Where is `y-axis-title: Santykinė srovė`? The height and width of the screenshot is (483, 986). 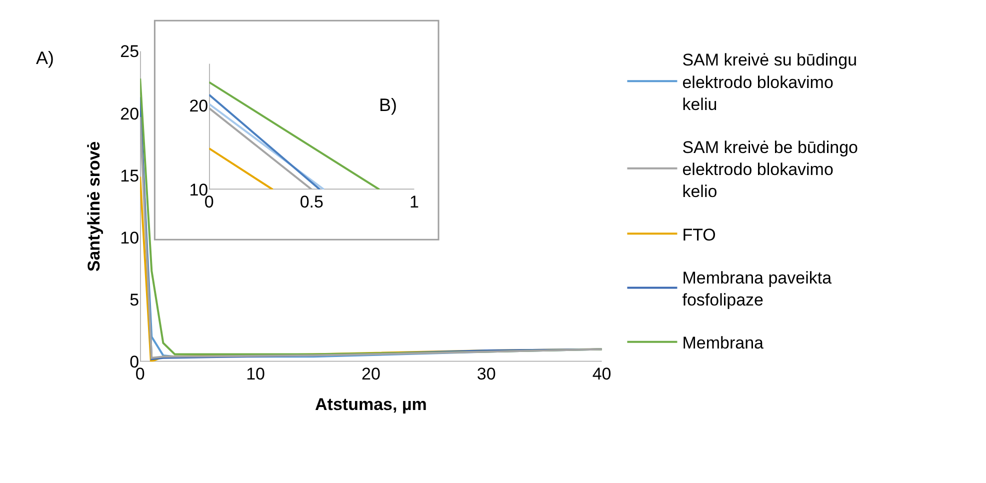
y-axis-title: Santykinė srovė is located at coordinates (94, 206).